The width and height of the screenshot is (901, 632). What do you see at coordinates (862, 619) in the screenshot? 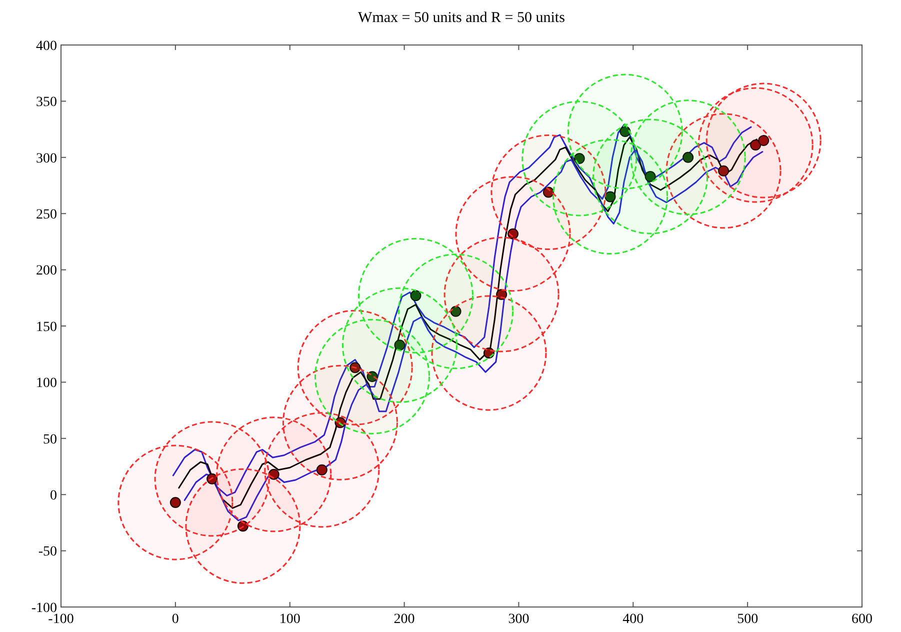
I see `x-tick-label: 600` at bounding box center [862, 619].